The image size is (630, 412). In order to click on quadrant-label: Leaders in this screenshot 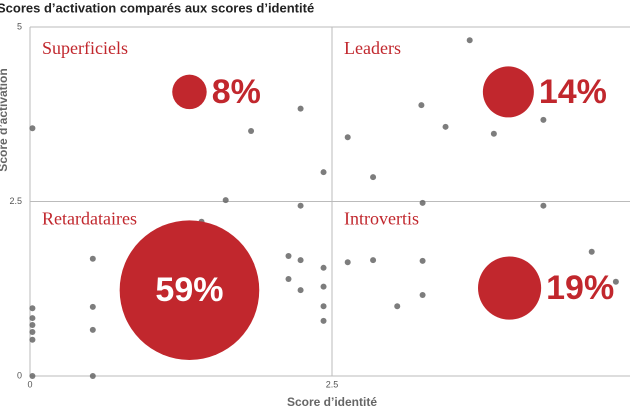, I will do `click(372, 48)`.